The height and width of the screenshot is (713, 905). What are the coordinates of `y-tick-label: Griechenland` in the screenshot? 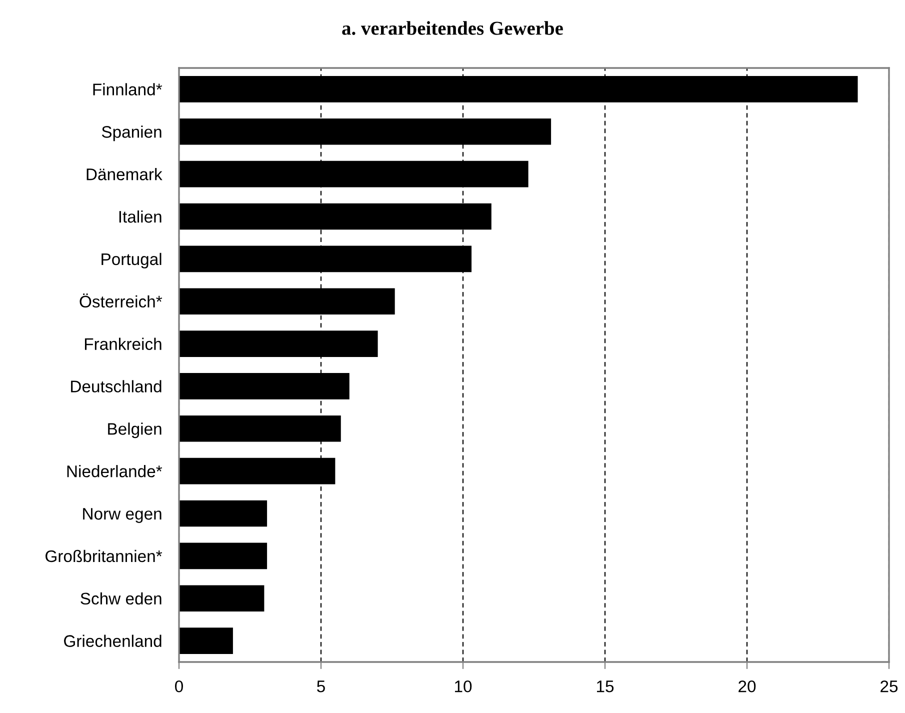 It's located at (113, 640).